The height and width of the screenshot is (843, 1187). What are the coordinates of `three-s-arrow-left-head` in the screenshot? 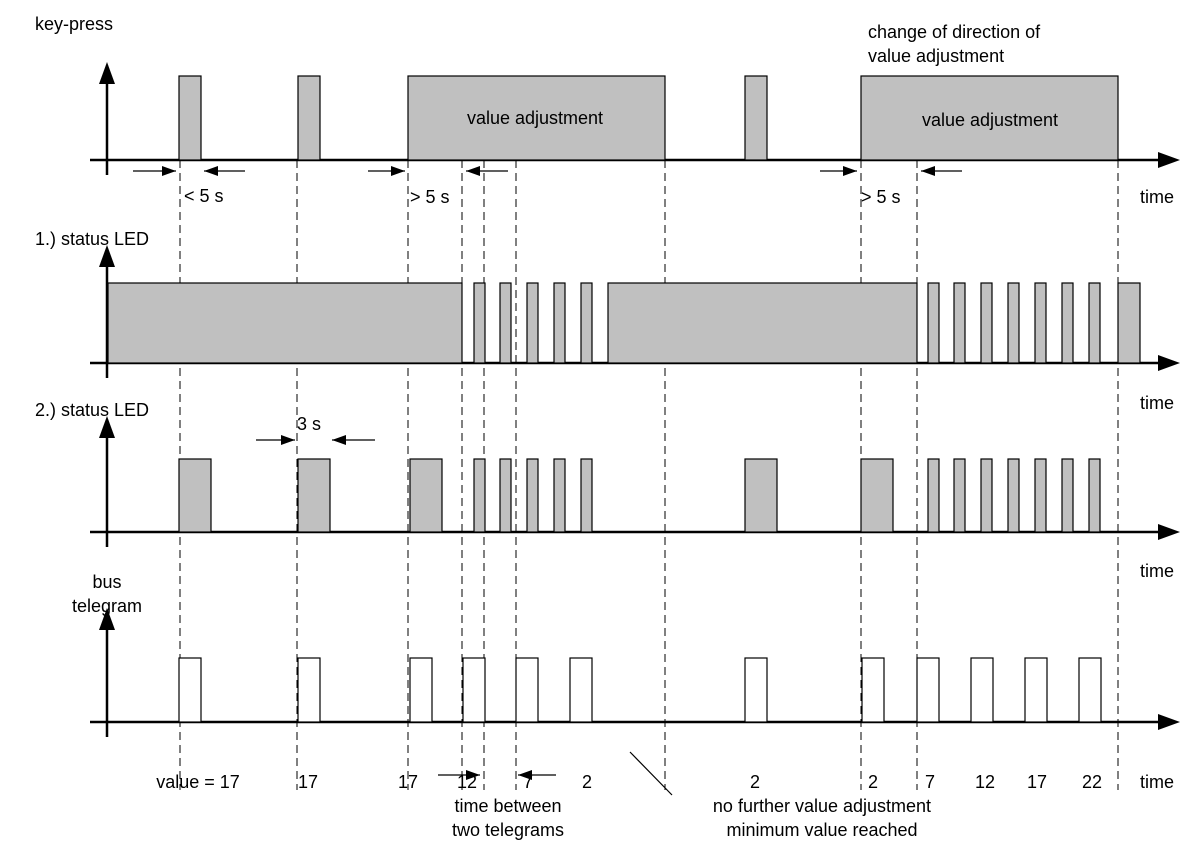 It's located at (288, 440).